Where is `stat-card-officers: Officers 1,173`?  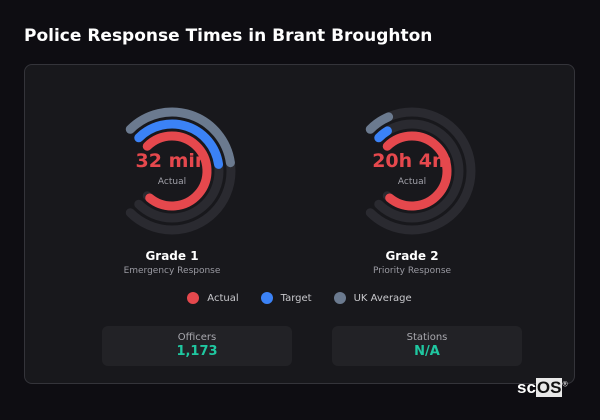
stat-card-officers: Officers 1,173 is located at coordinates (197, 346).